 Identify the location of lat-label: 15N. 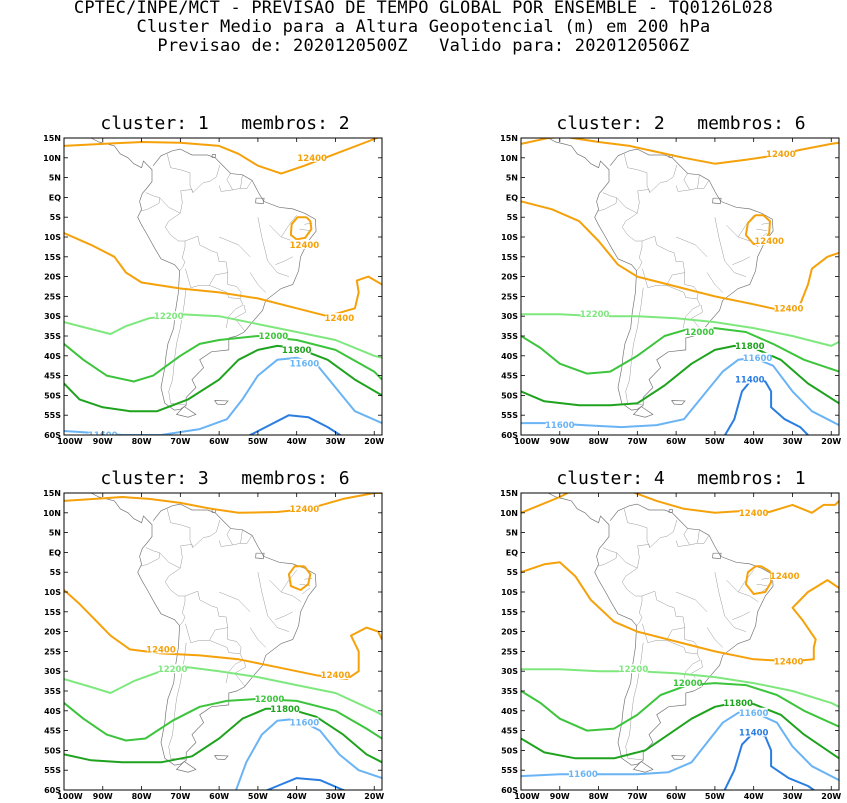
(52, 493).